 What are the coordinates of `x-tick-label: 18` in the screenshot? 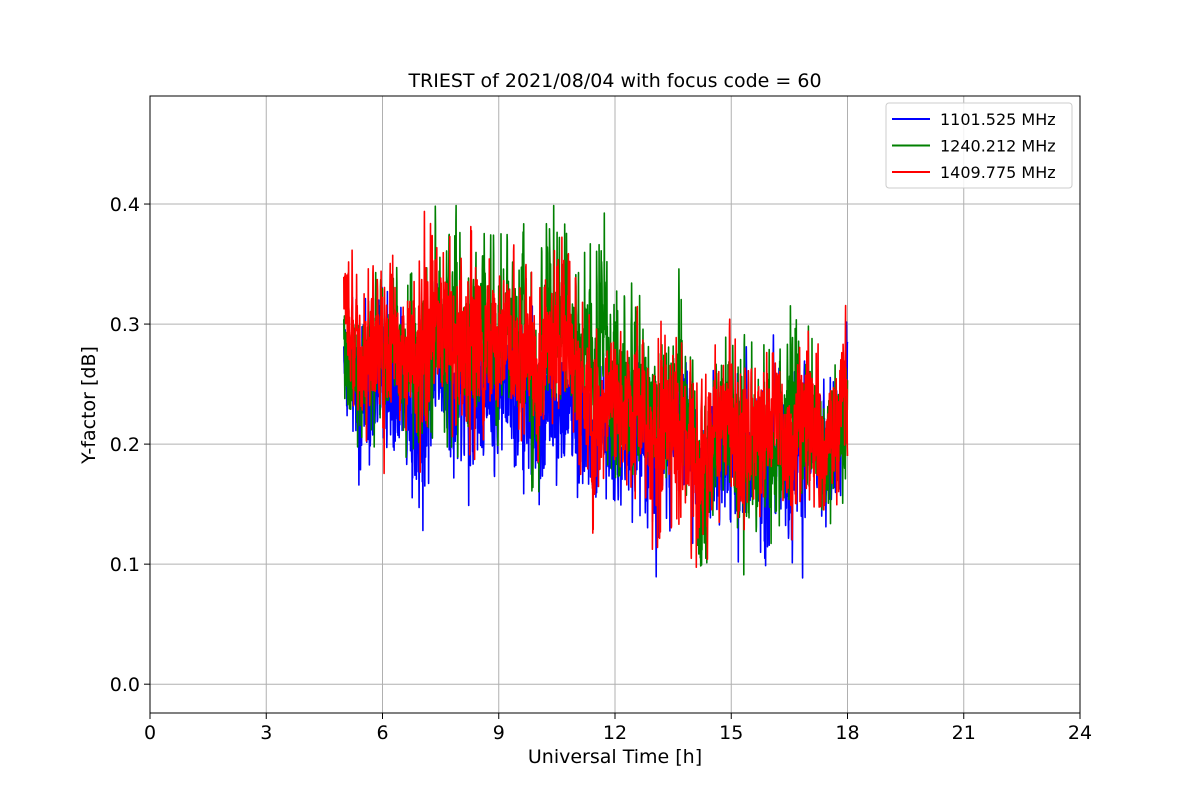 It's located at (847, 733).